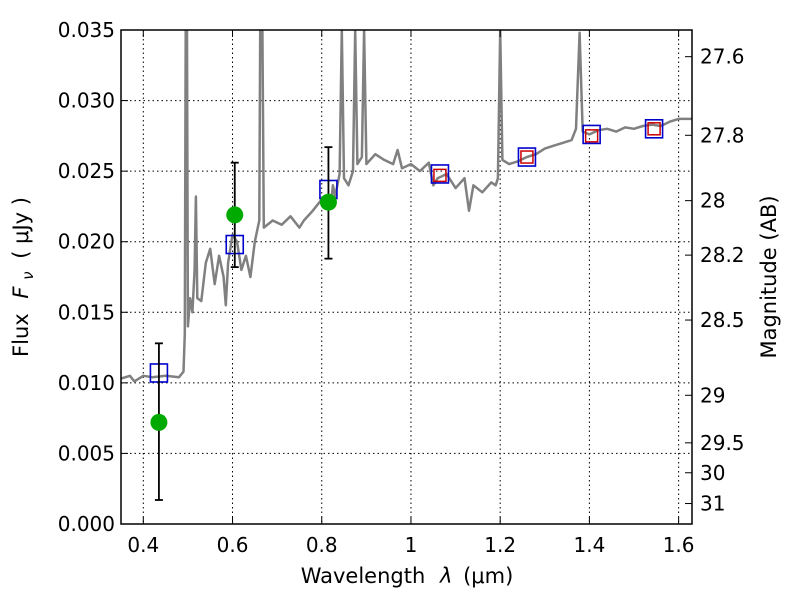 The width and height of the screenshot is (800, 600). I want to click on y2-tick-label: 30, so click(712, 473).